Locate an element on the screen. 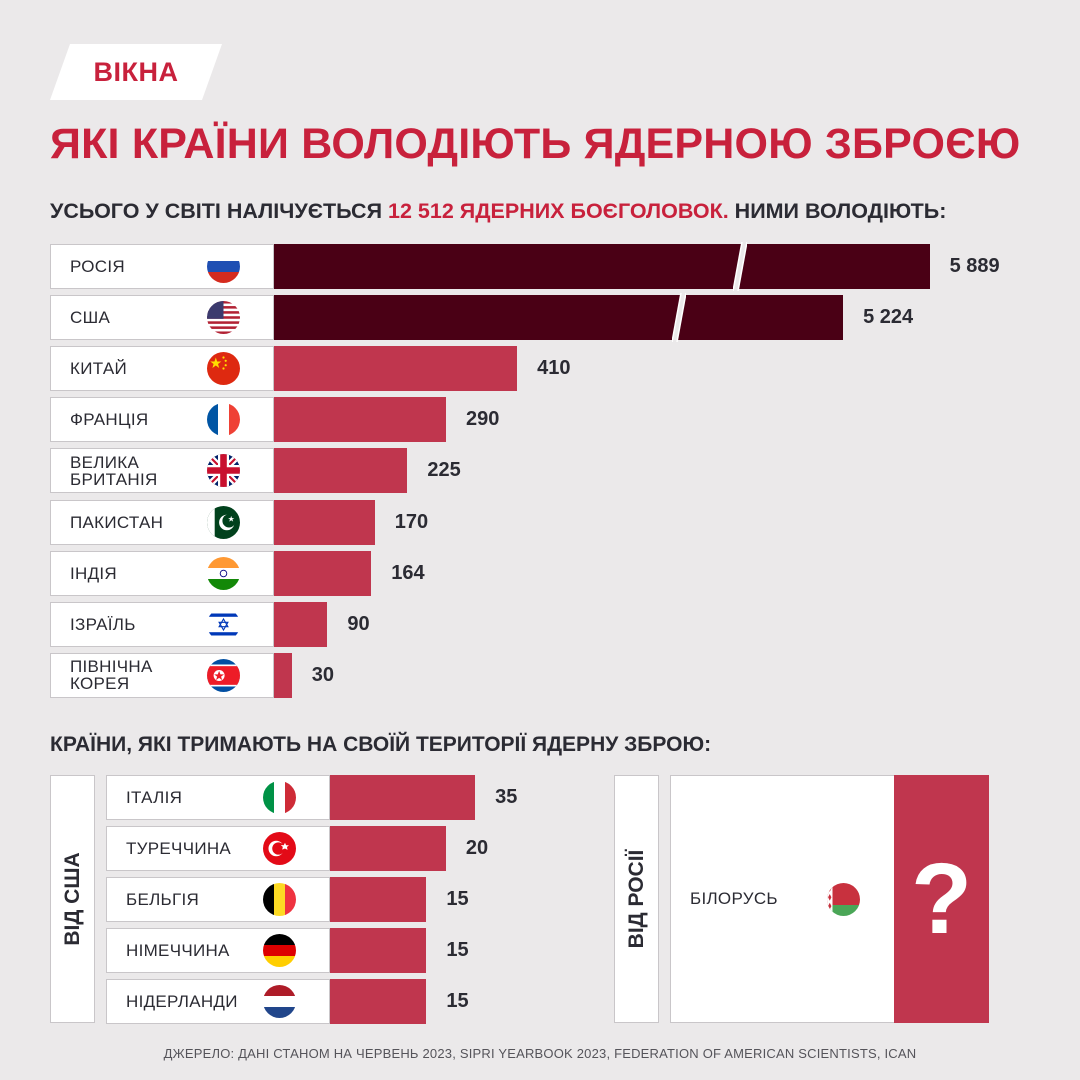  turkey-flag-icon is located at coordinates (279, 848).